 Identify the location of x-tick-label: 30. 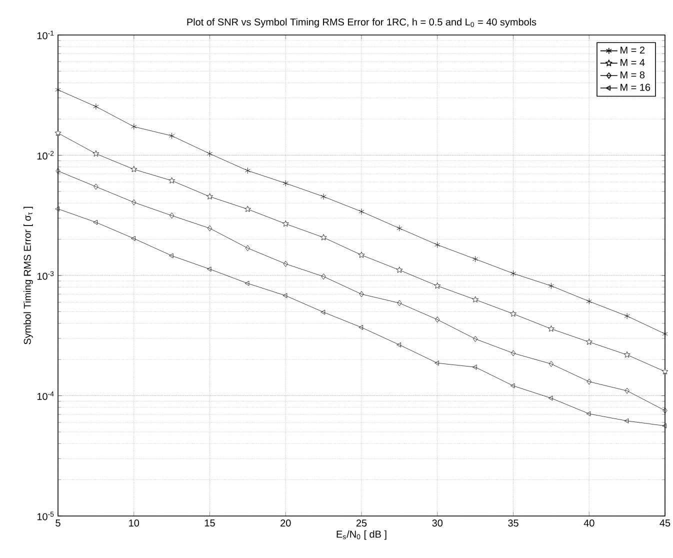
(437, 523).